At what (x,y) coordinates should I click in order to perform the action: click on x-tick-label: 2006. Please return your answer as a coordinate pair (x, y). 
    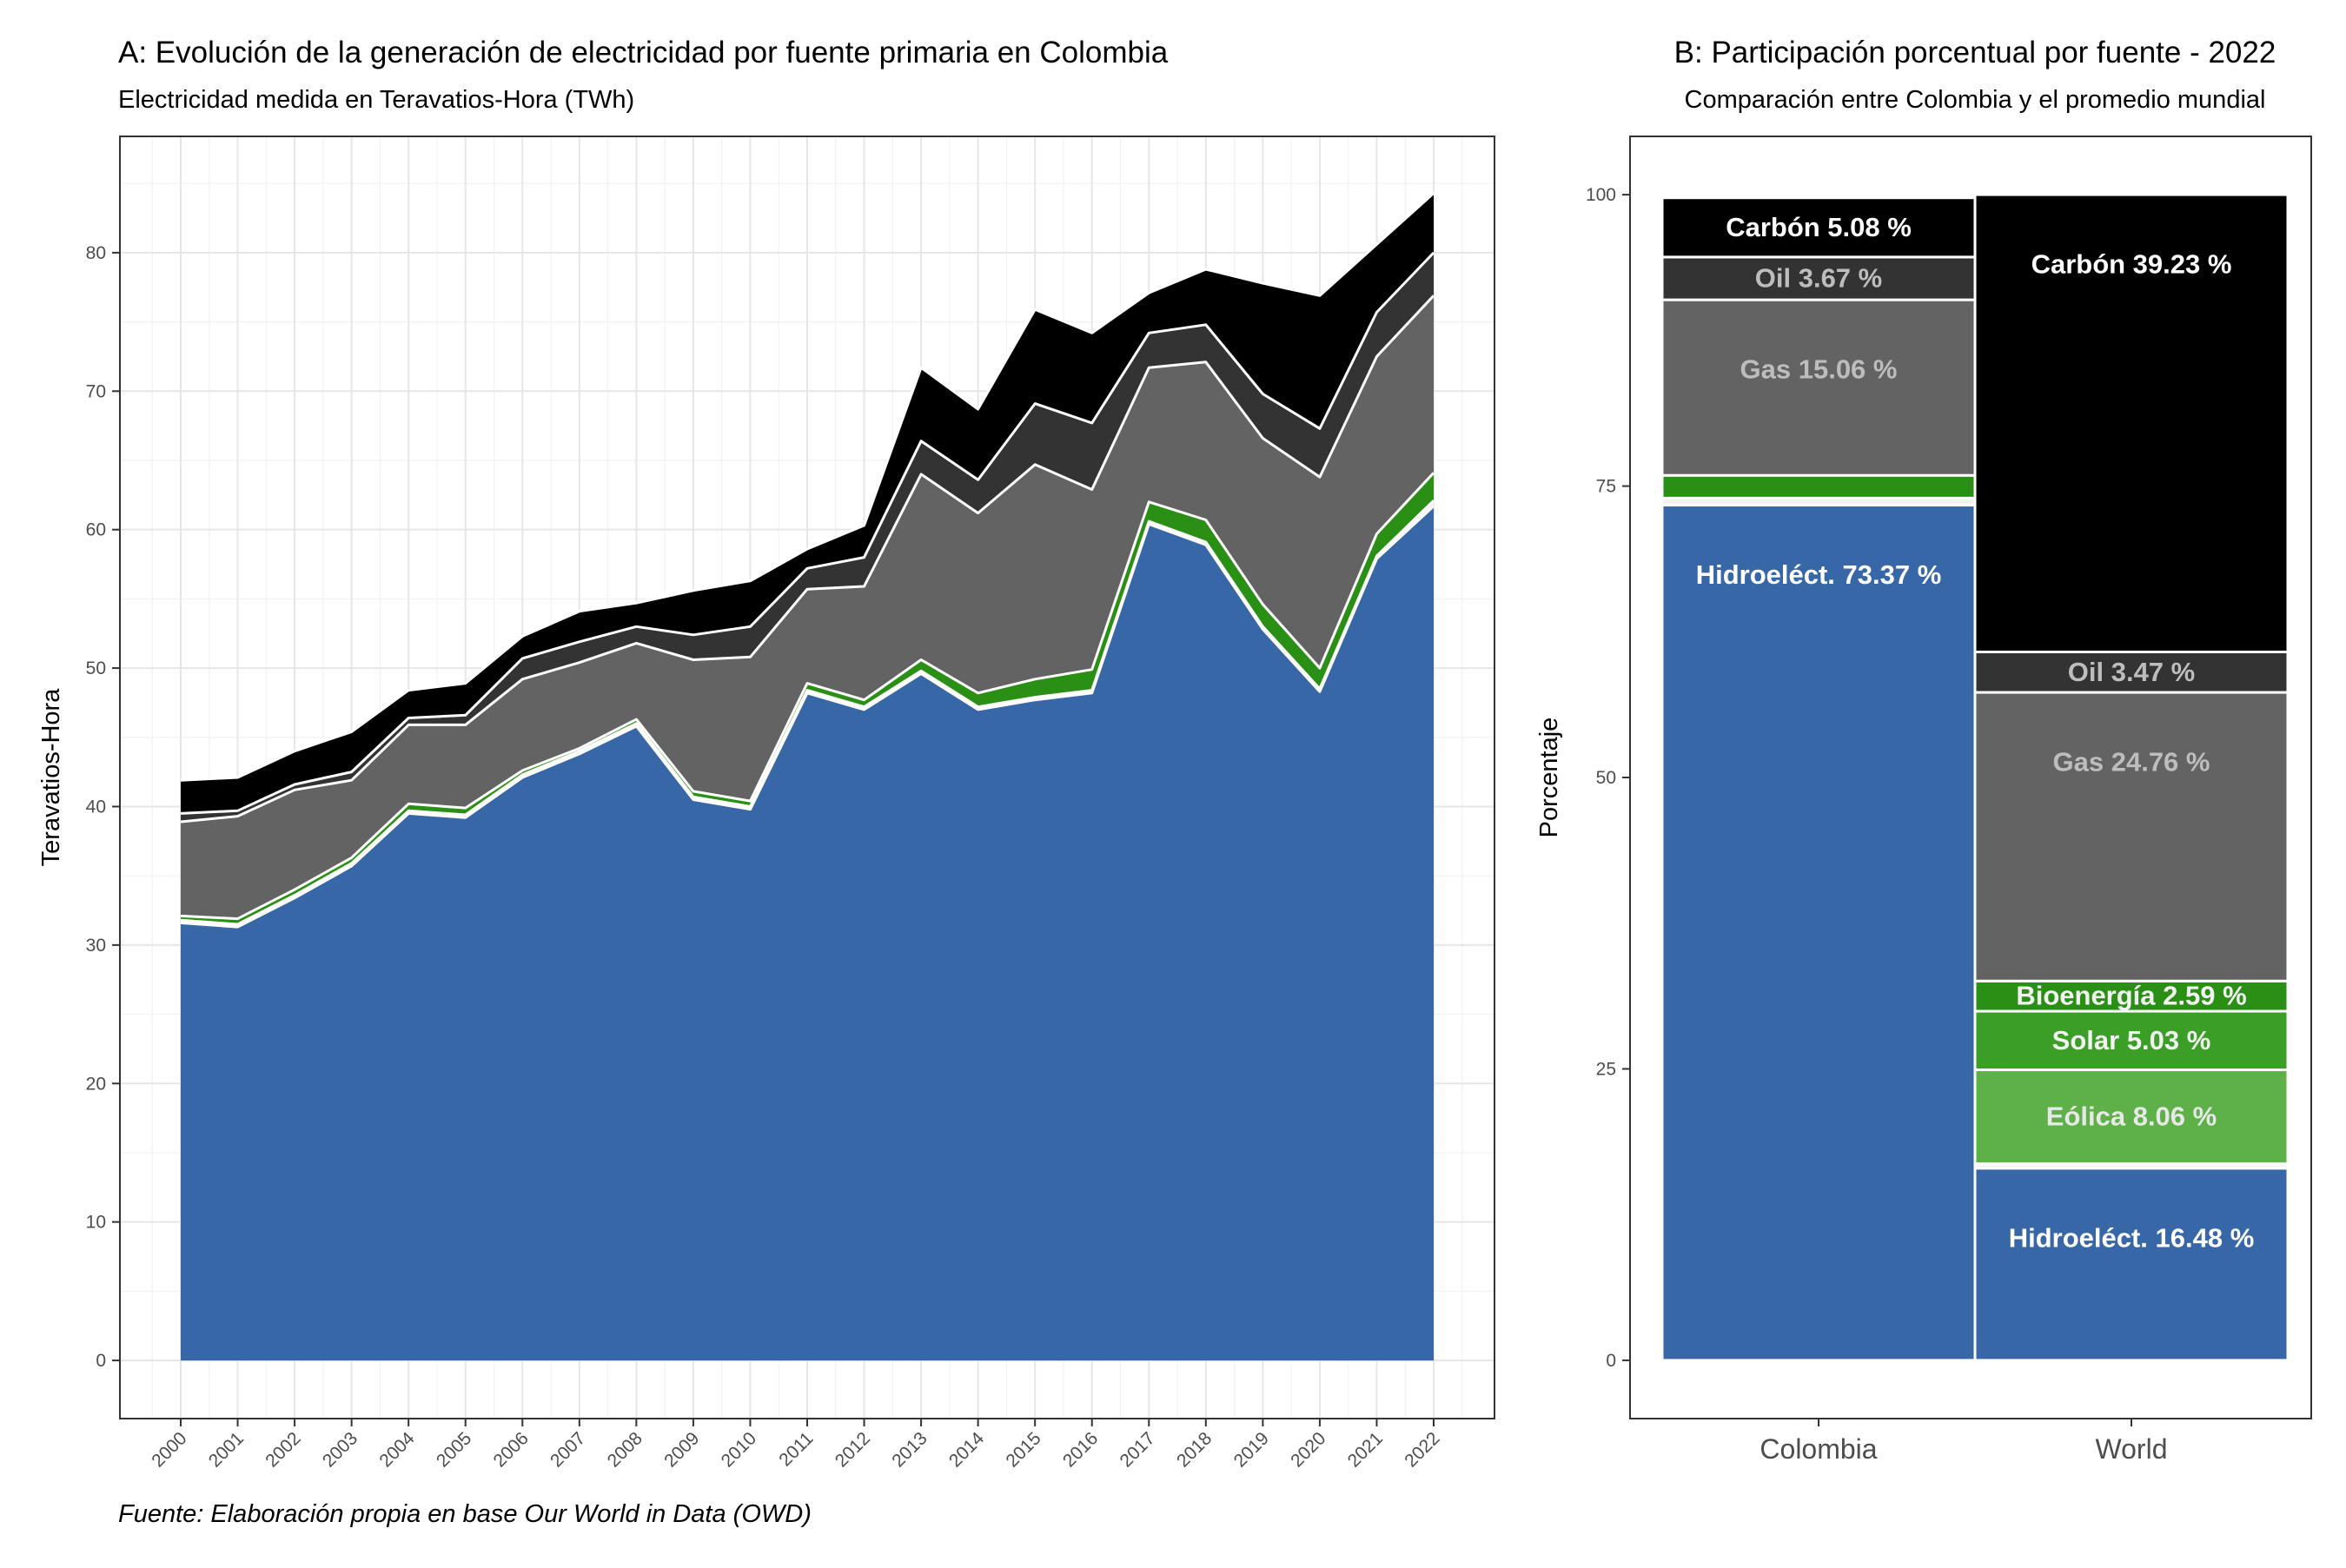
    Looking at the image, I should click on (512, 1449).